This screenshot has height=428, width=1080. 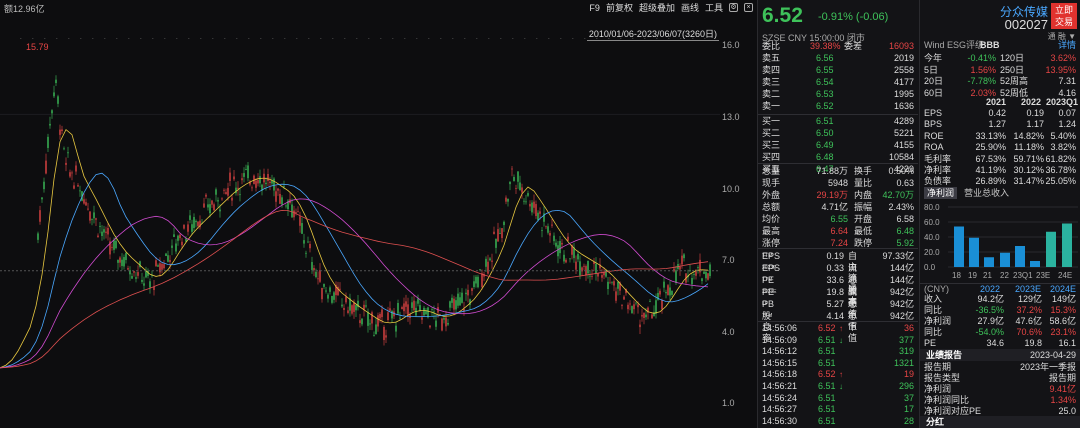 I want to click on y-tick: 16.0, so click(x=731, y=45).